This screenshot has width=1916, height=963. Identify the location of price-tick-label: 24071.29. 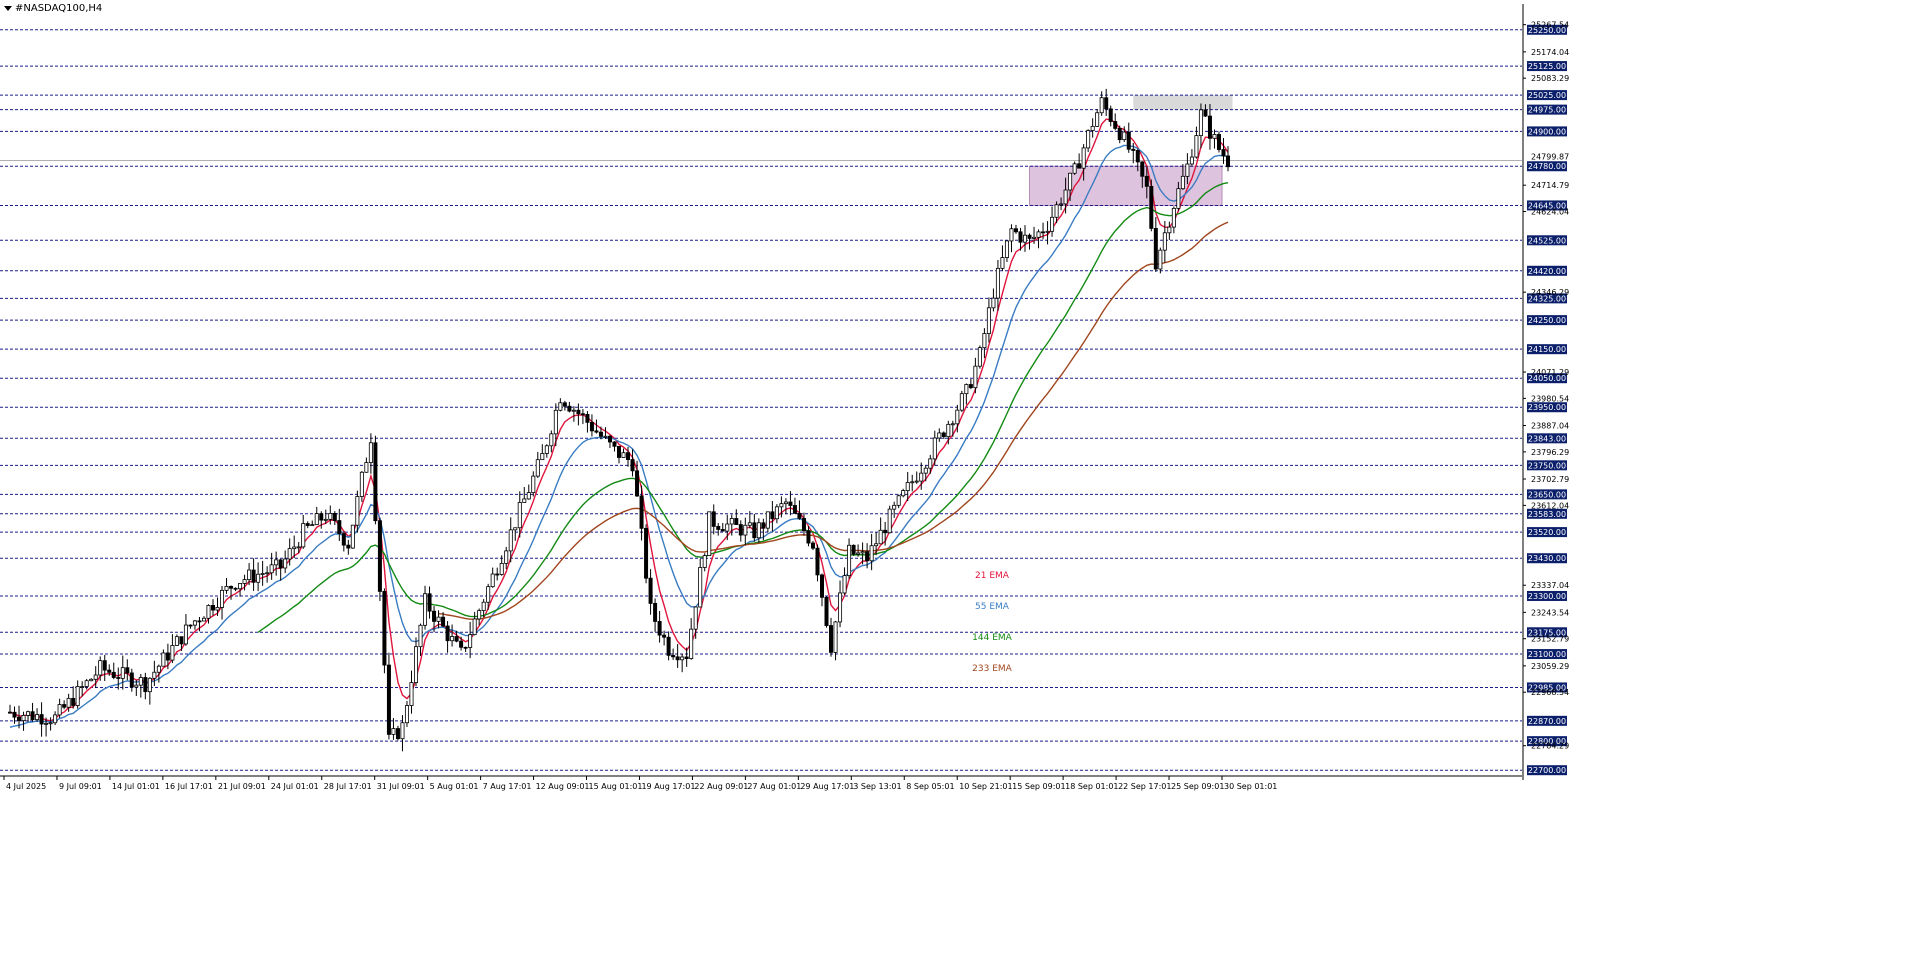
(1550, 372).